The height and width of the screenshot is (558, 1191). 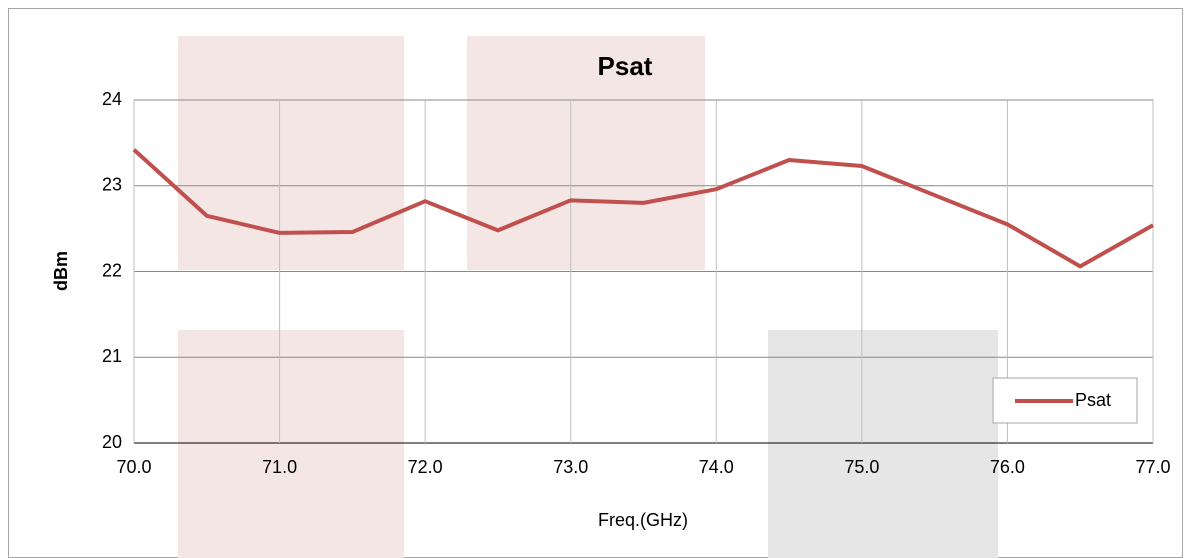 I want to click on x-tick-label: 77.0, so click(x=1152, y=467).